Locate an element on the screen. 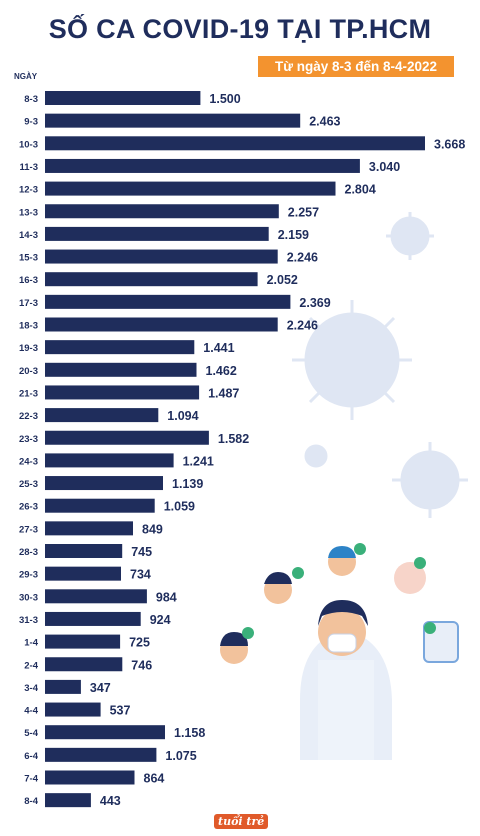 The height and width of the screenshot is (836, 480). value-label: 1.241 is located at coordinates (198, 461).